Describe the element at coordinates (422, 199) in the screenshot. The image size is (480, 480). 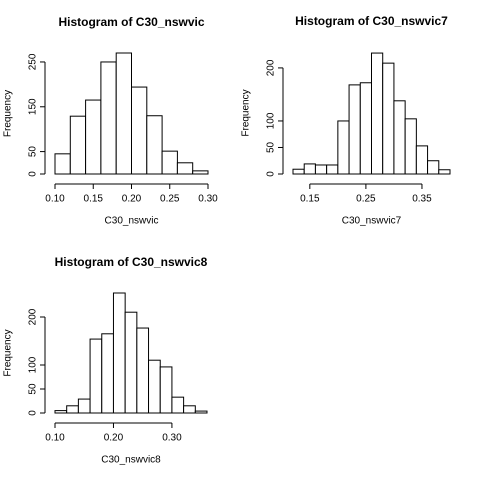
I see `x-tick-label: 0.35` at that location.